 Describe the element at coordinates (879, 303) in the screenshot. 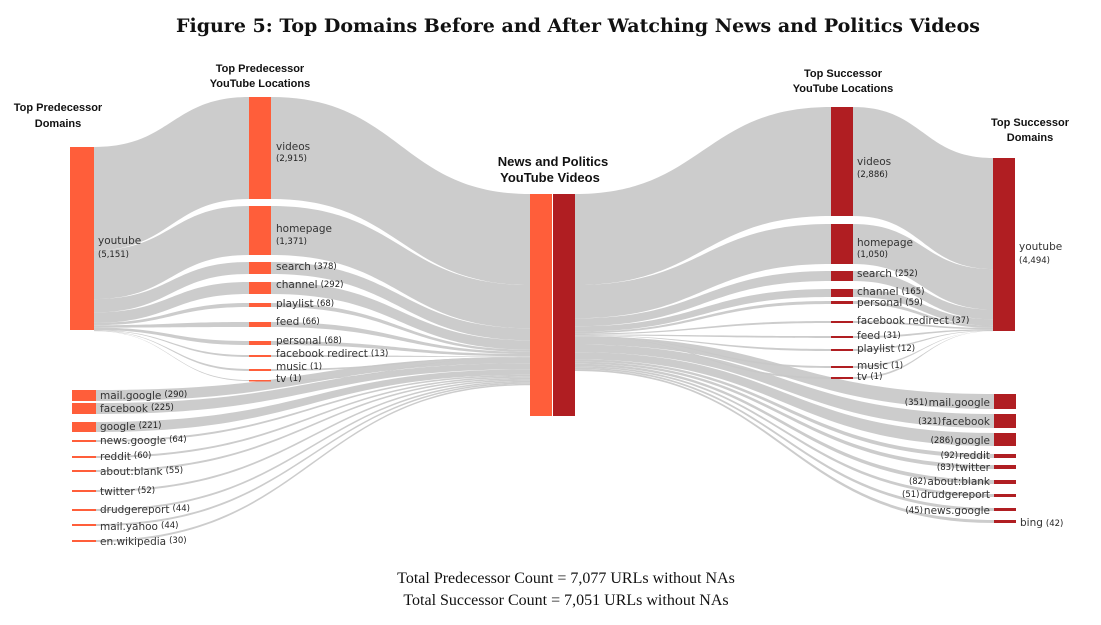

I see `label-succ-location-personal: personal` at that location.